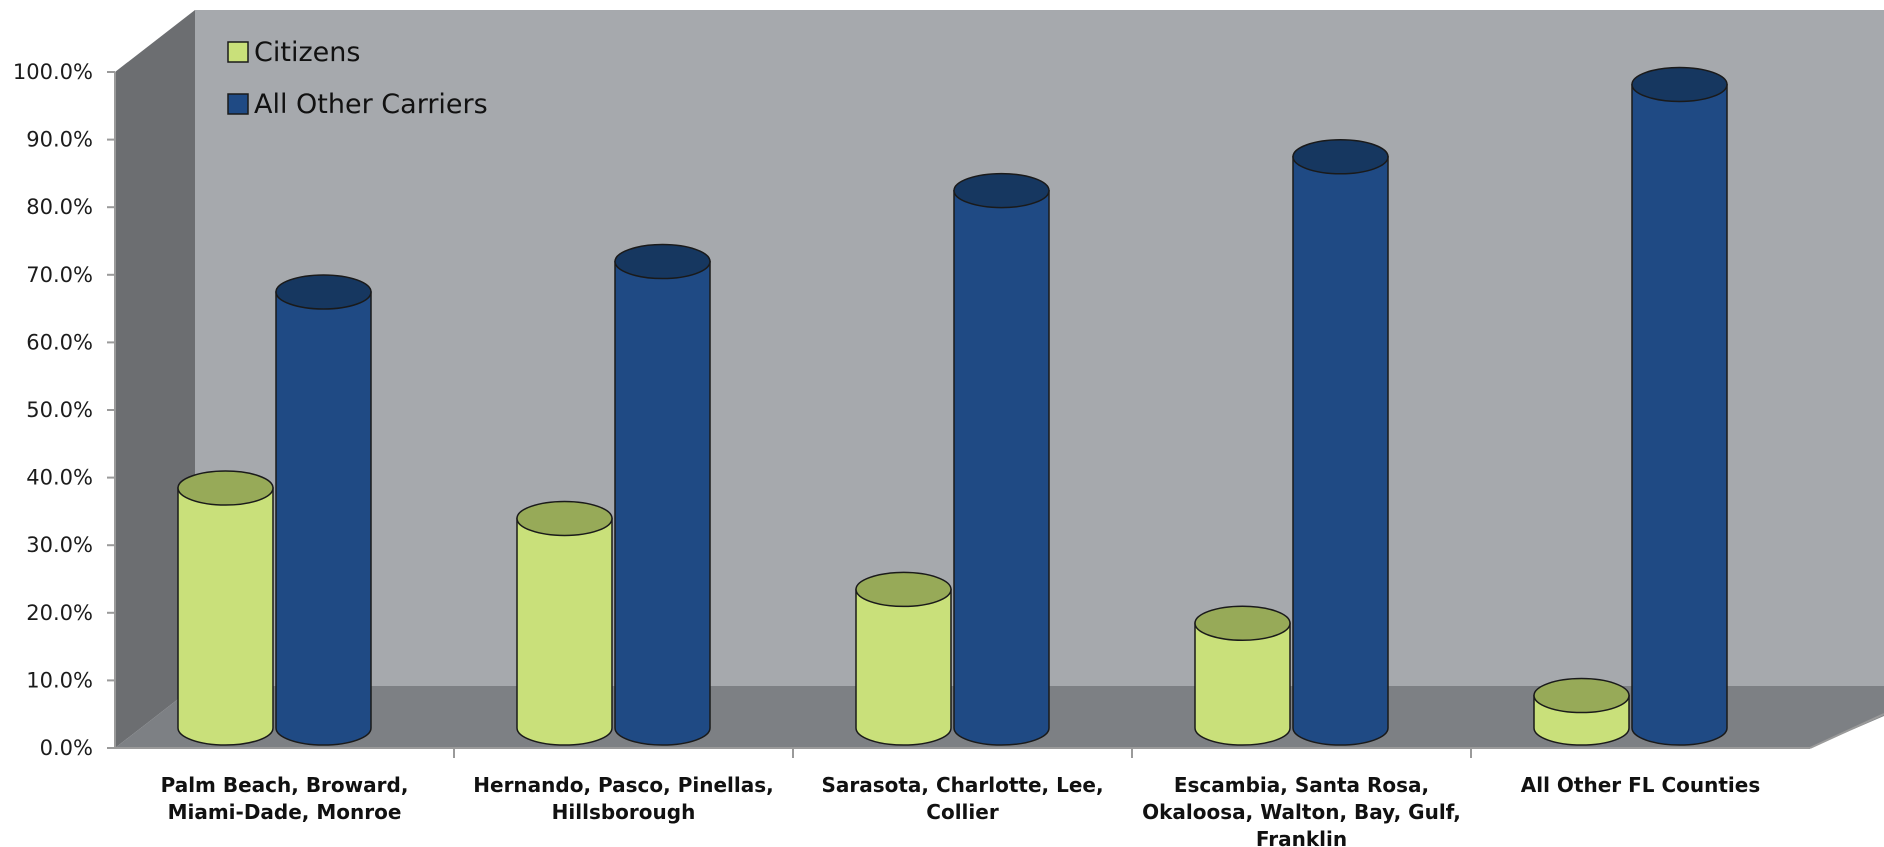  I want to click on y-tick-label: 50.0%, so click(59, 410).